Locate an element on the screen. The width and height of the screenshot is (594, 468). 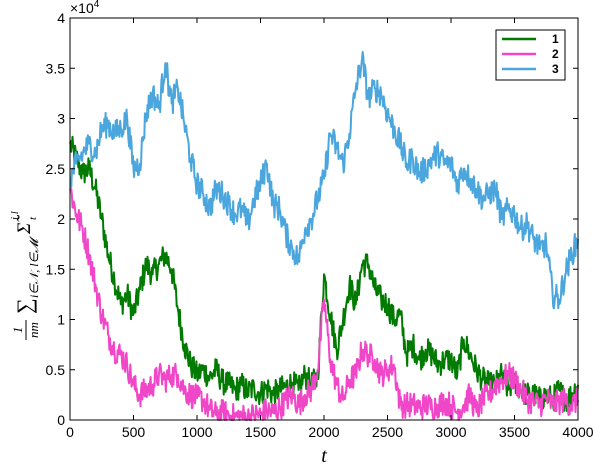
x-tick-label: 0 is located at coordinates (70, 432).